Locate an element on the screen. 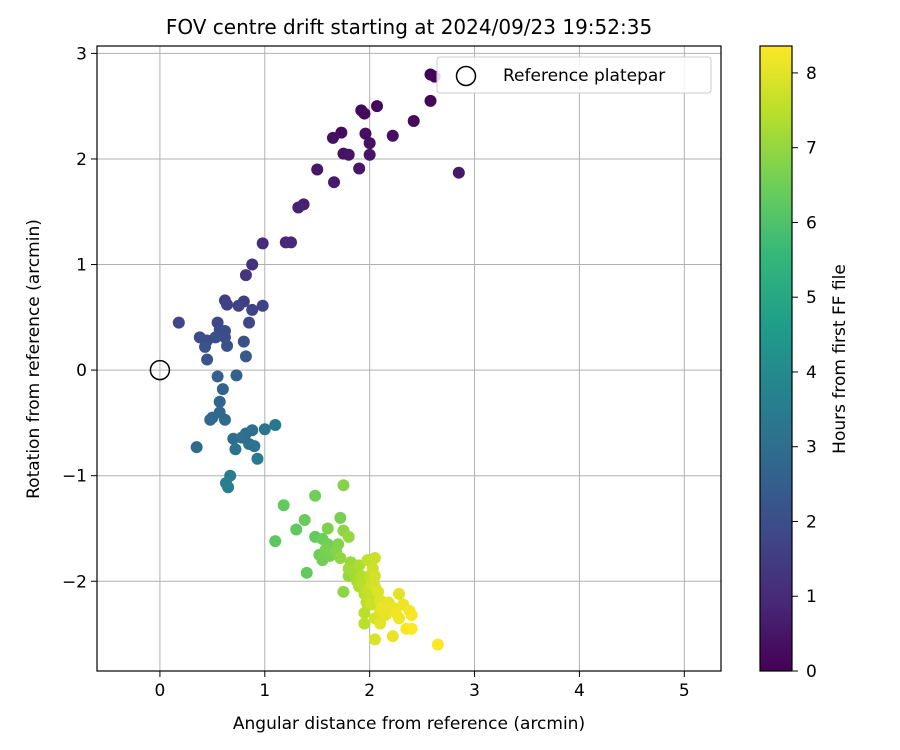  legend: Reference platepar is located at coordinates (574, 75).